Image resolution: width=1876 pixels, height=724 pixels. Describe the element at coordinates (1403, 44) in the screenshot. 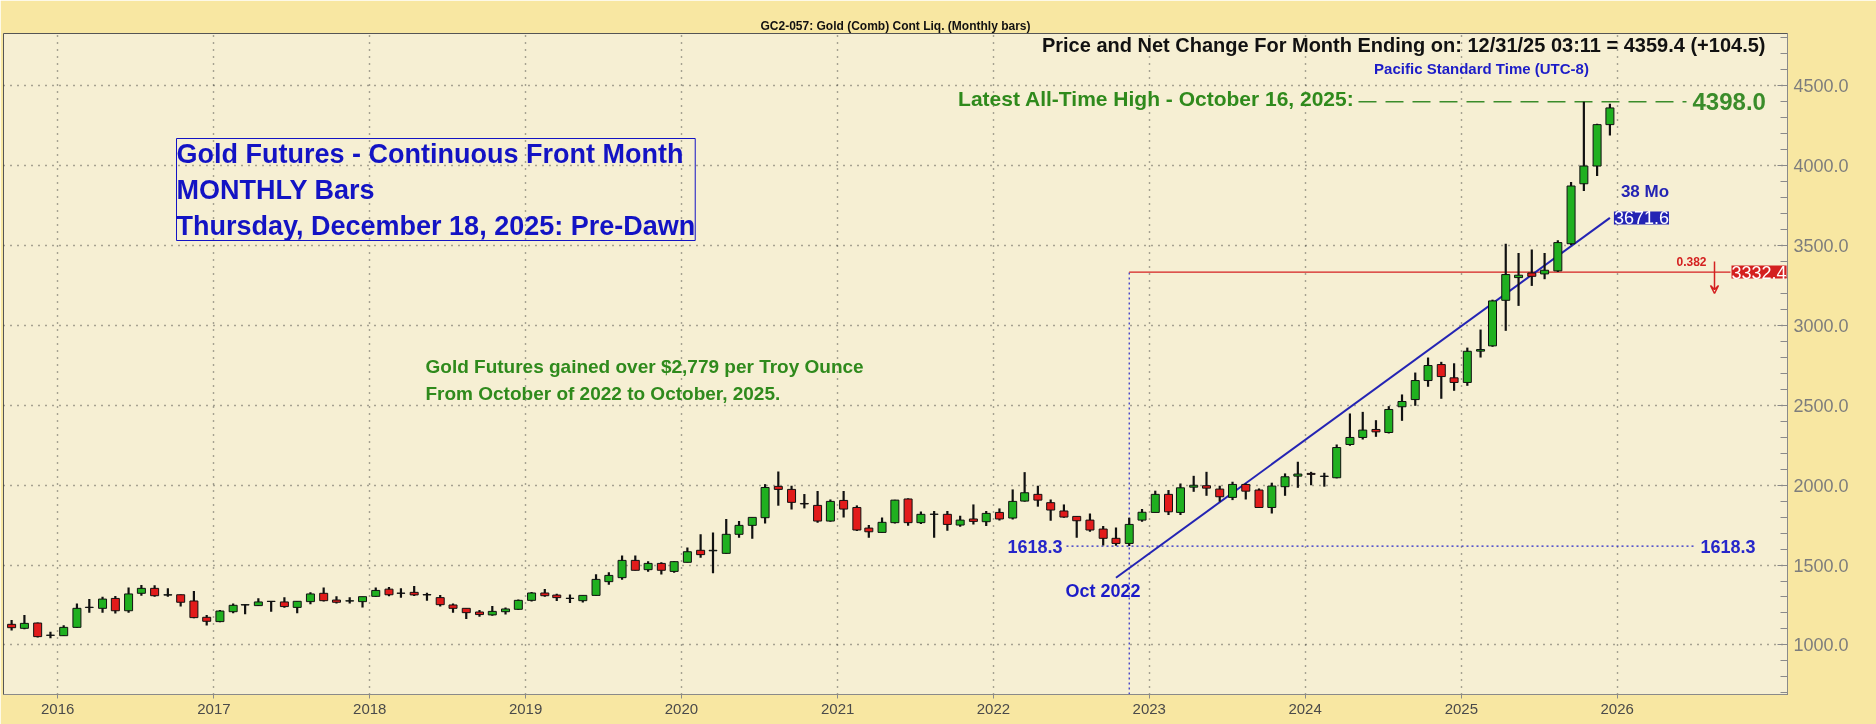

I see `annotation: Price and Net Change For Month Ending on: 12/31/25 03:11 = 4359.4 (+104.5)` at that location.